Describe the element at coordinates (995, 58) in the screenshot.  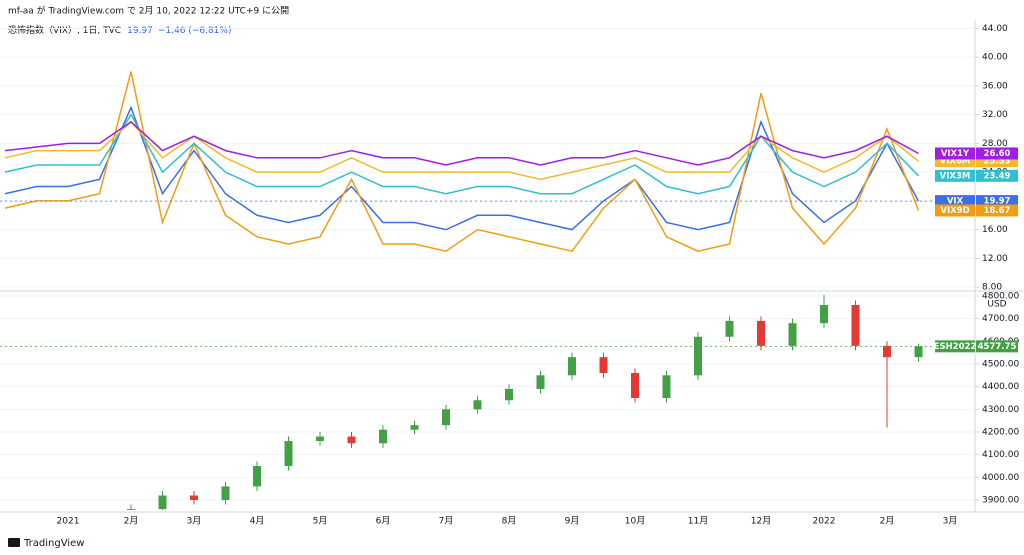
I see `y-tick-label: 40.00` at that location.